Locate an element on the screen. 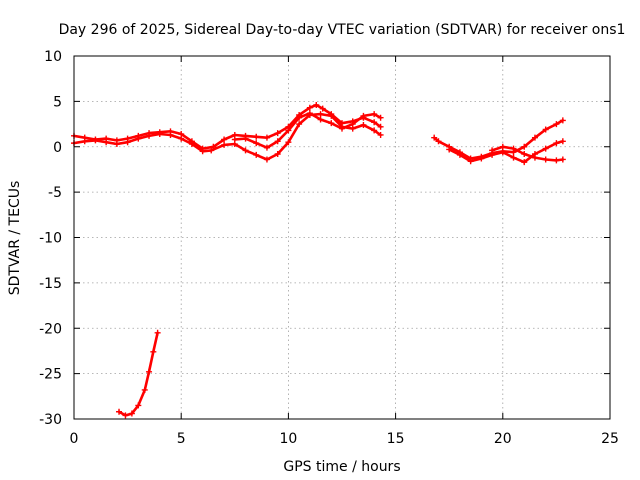  x-tick-label: 0 is located at coordinates (74, 439).